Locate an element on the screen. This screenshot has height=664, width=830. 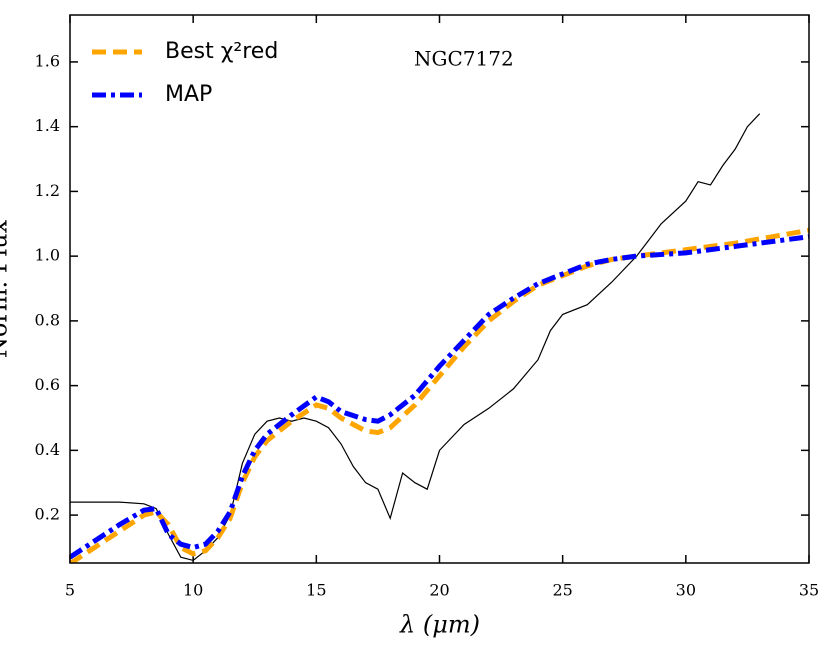
legend-label: MAP is located at coordinates (188, 94).